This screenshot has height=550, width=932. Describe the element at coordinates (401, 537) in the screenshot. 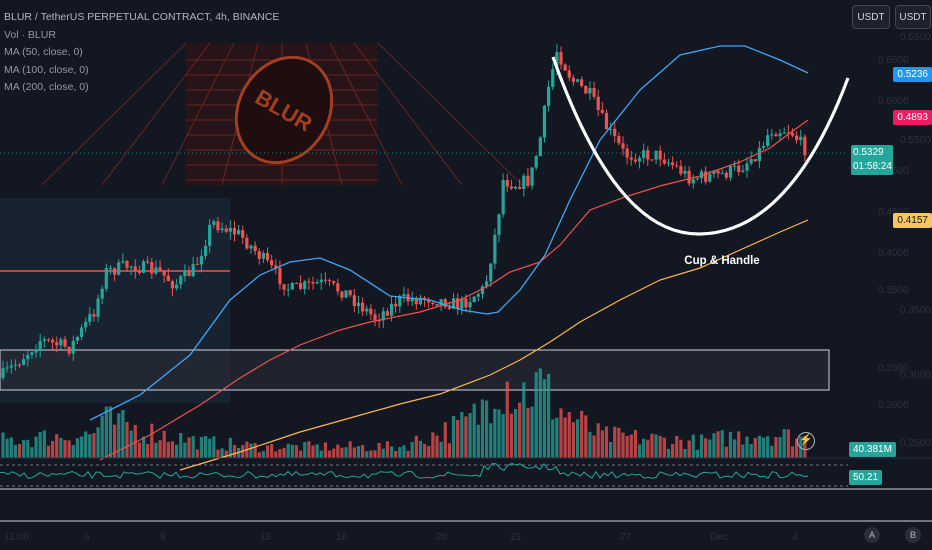

I see `time-axis: 12:00 6 9 13 16 20 23 27 Dec 4` at that location.